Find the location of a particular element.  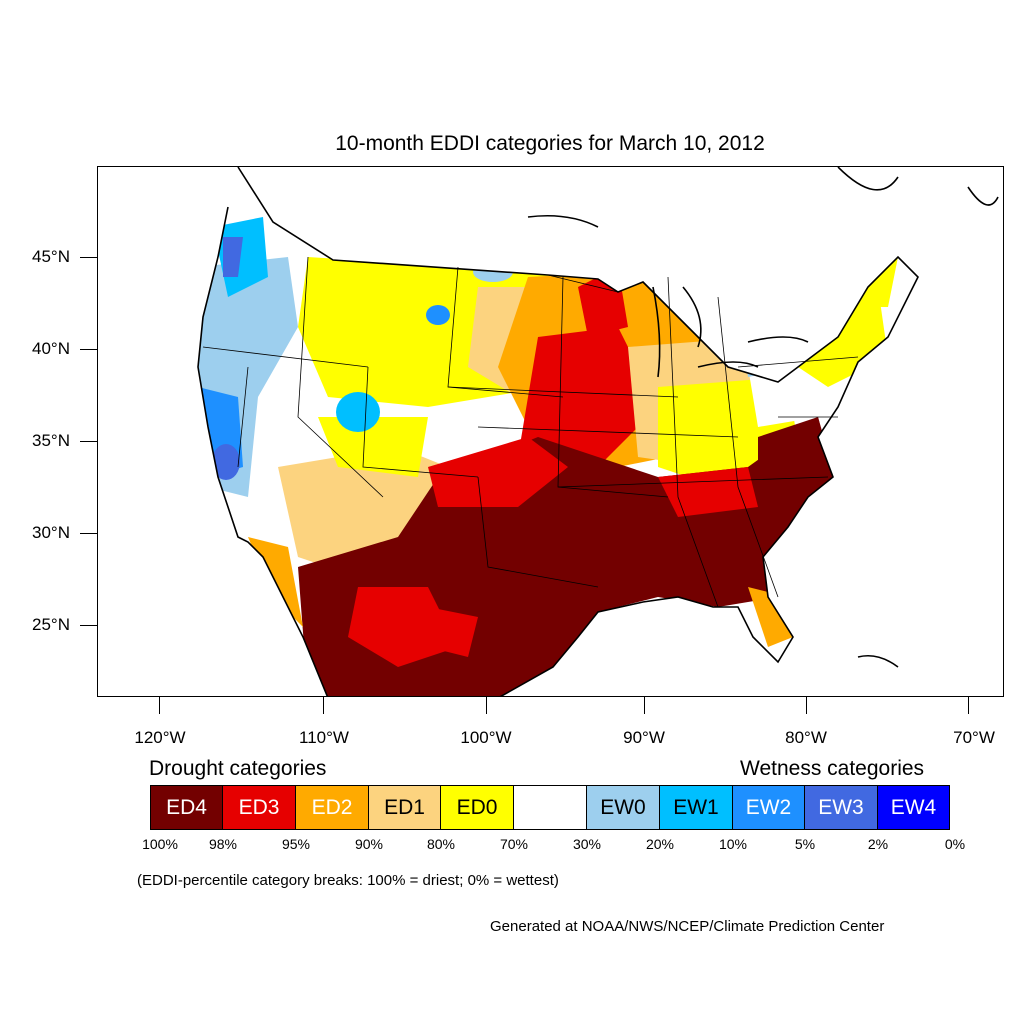

drought-heading: Drought categories is located at coordinates (238, 768).